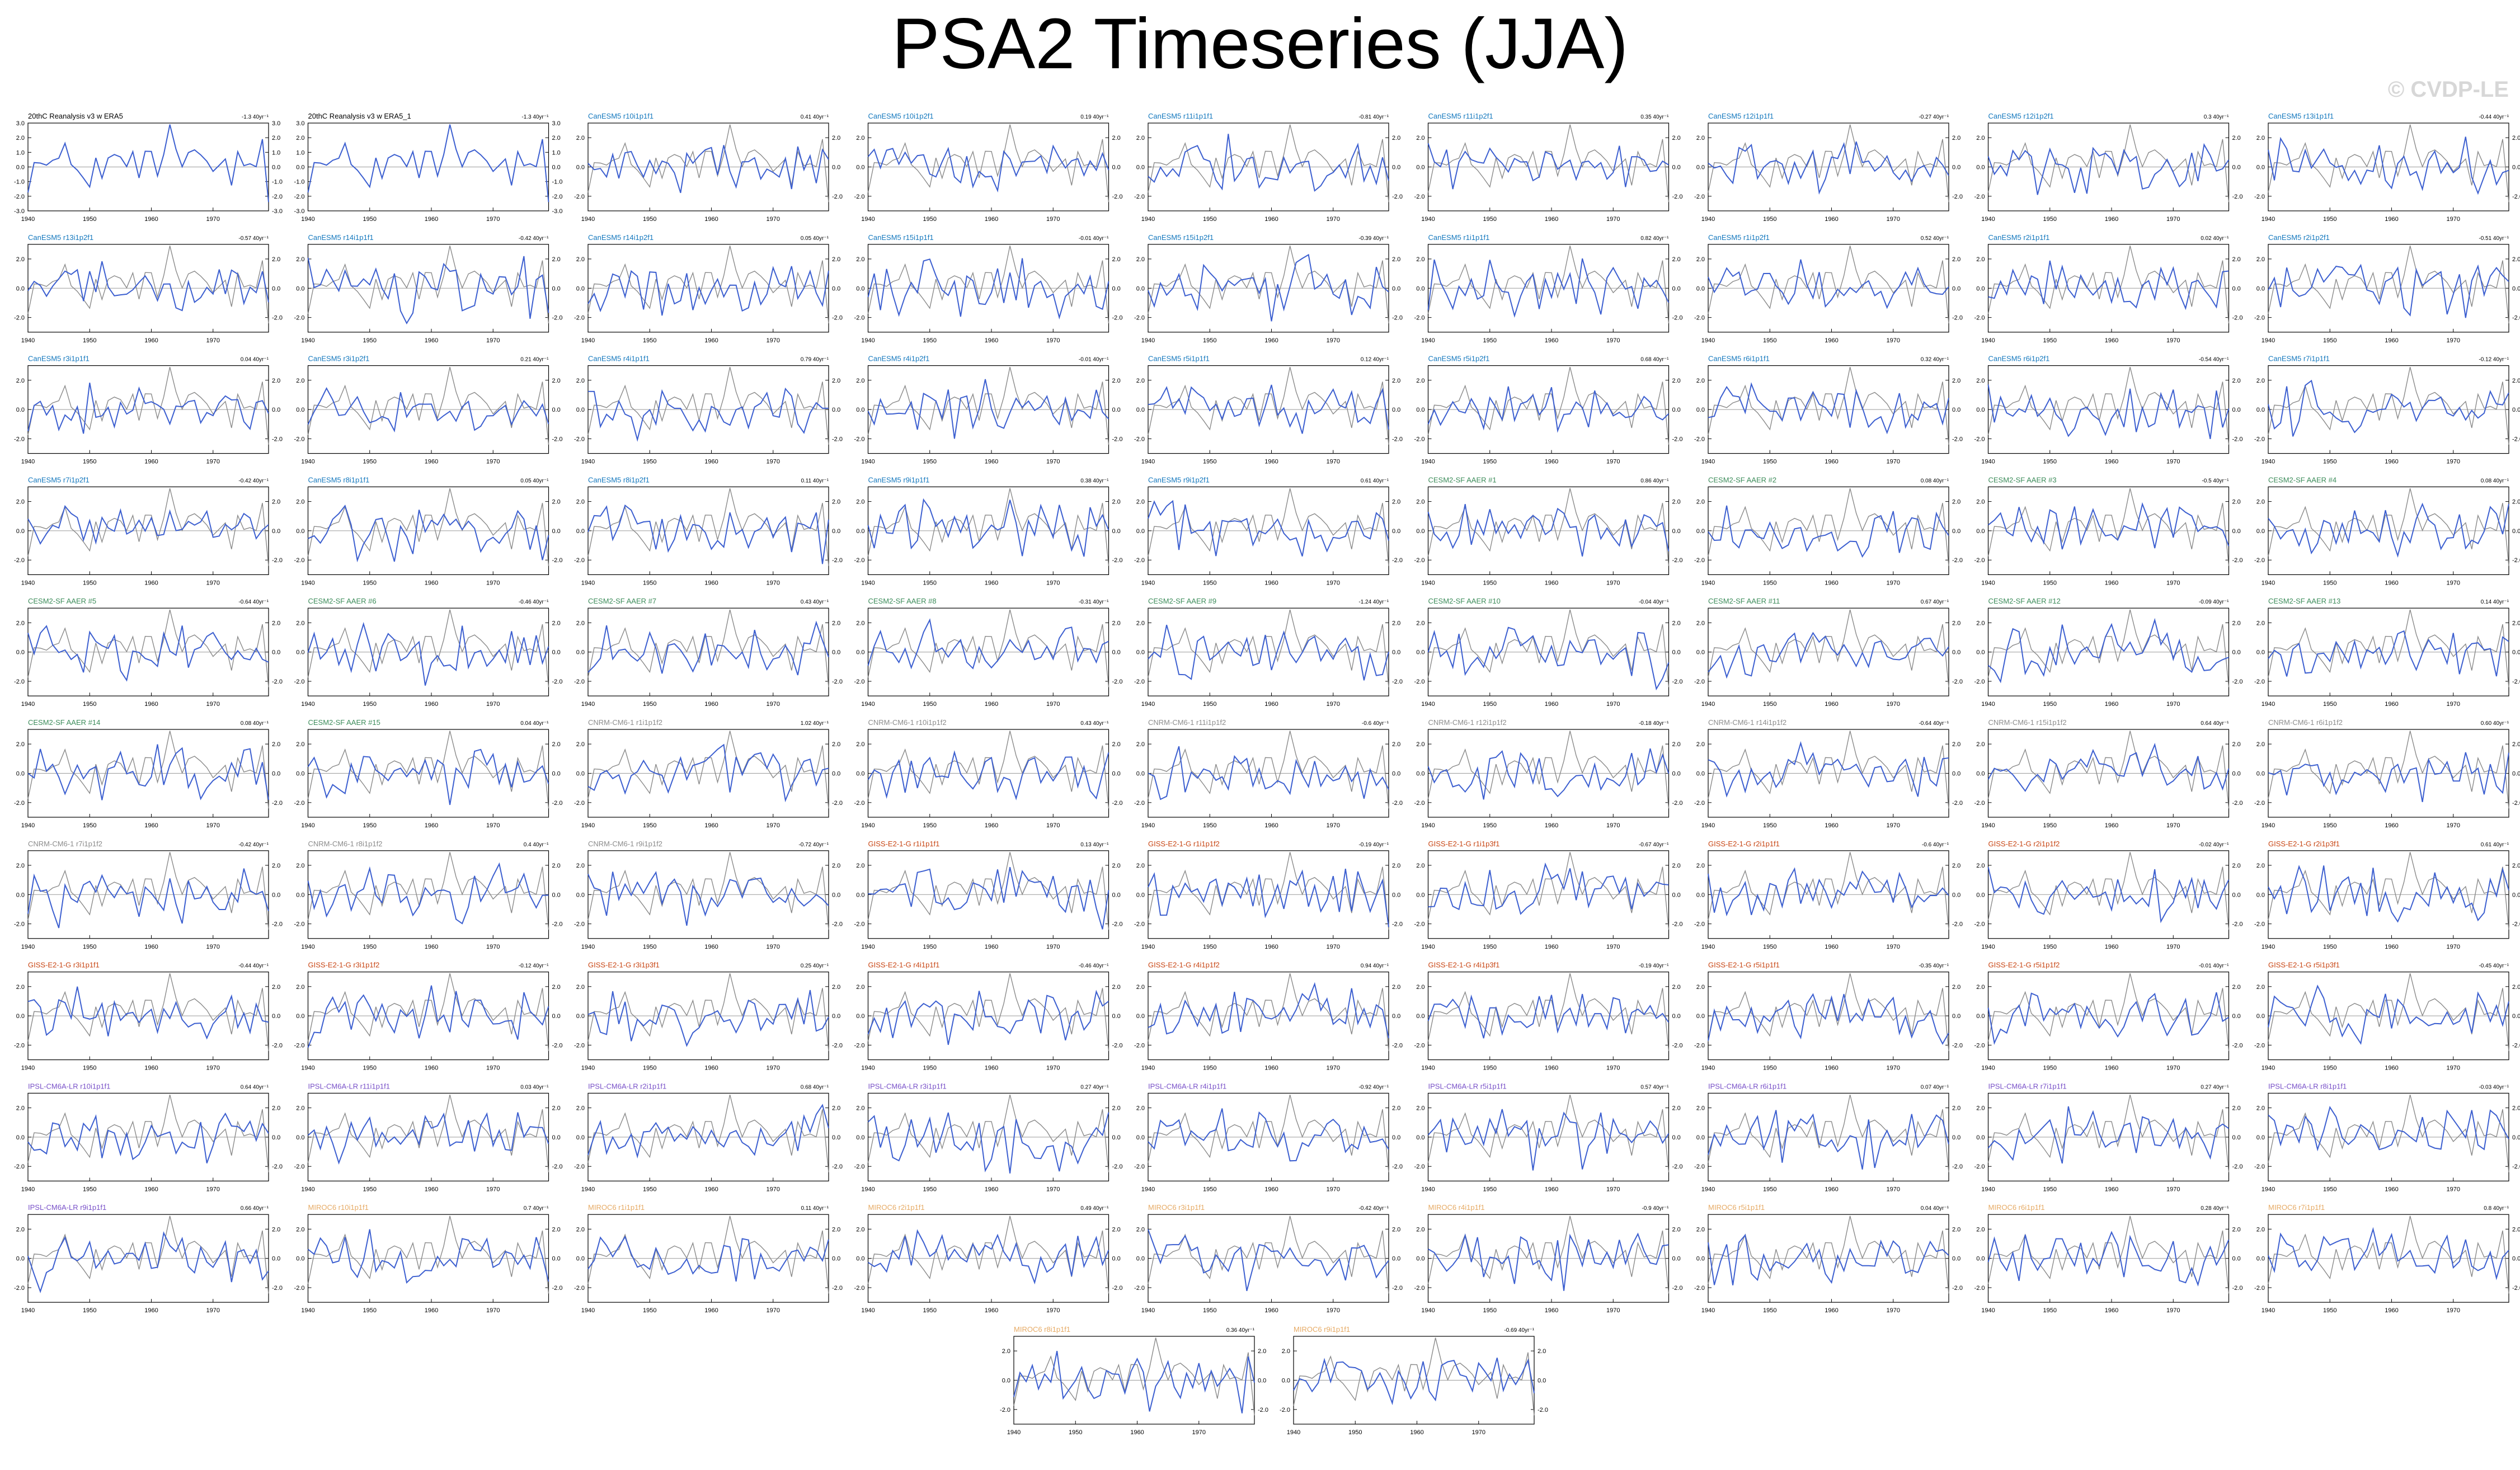 The width and height of the screenshot is (2520, 1470). I want to click on panel-title: 20thC Reanalysis v3 w ERA5_1, so click(360, 116).